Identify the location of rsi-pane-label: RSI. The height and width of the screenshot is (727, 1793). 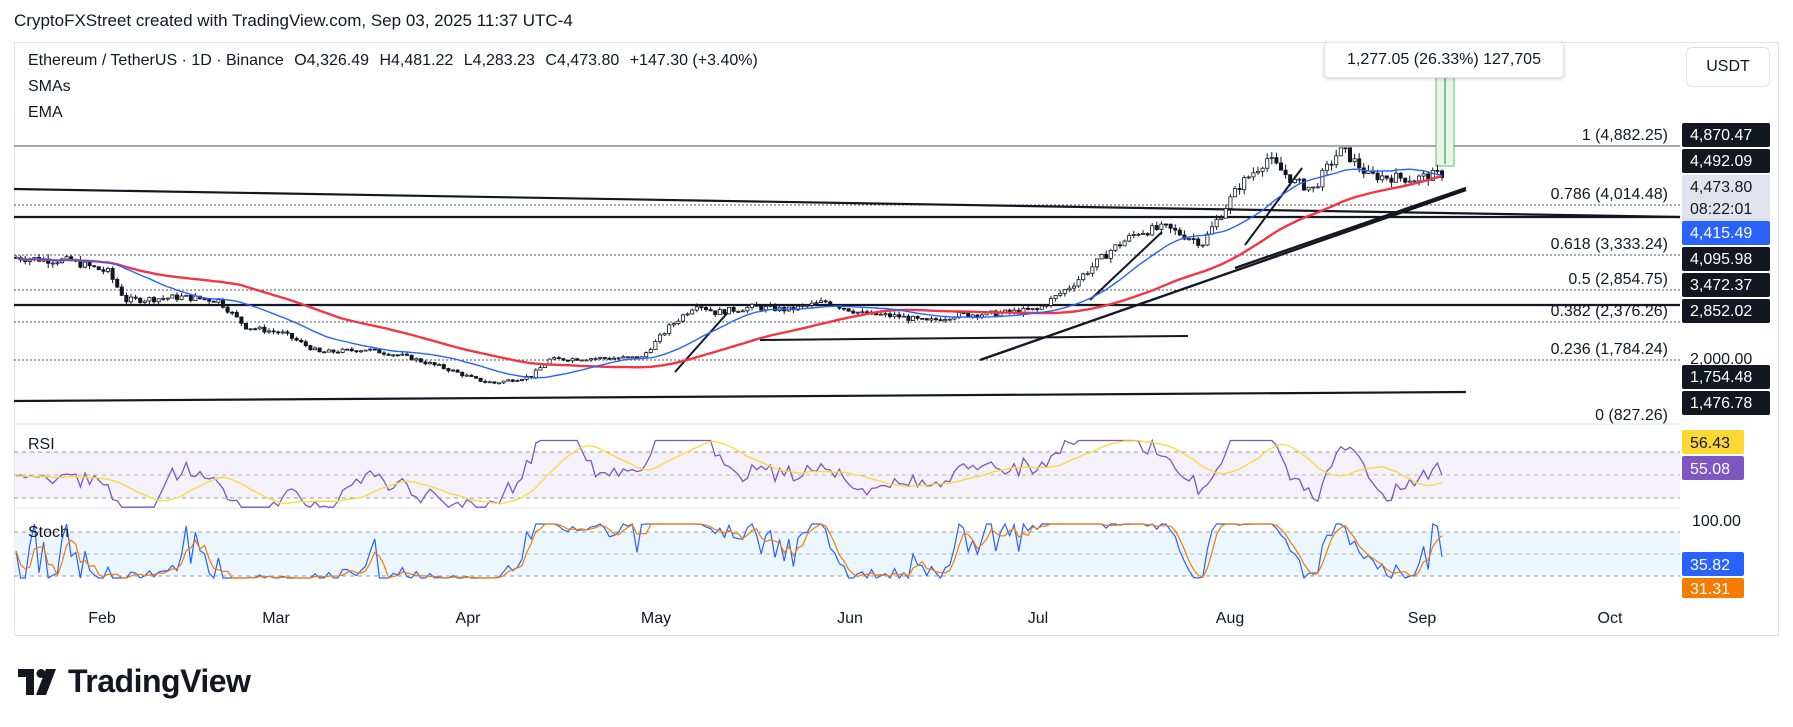
(41, 444).